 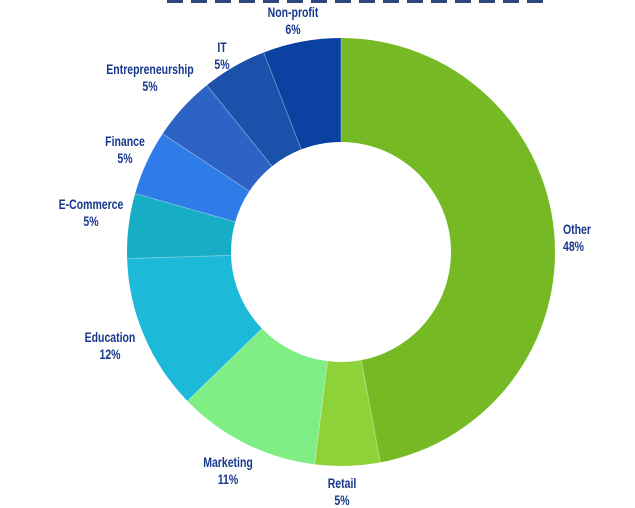 I want to click on slice-label-name: Education, so click(x=110, y=338).